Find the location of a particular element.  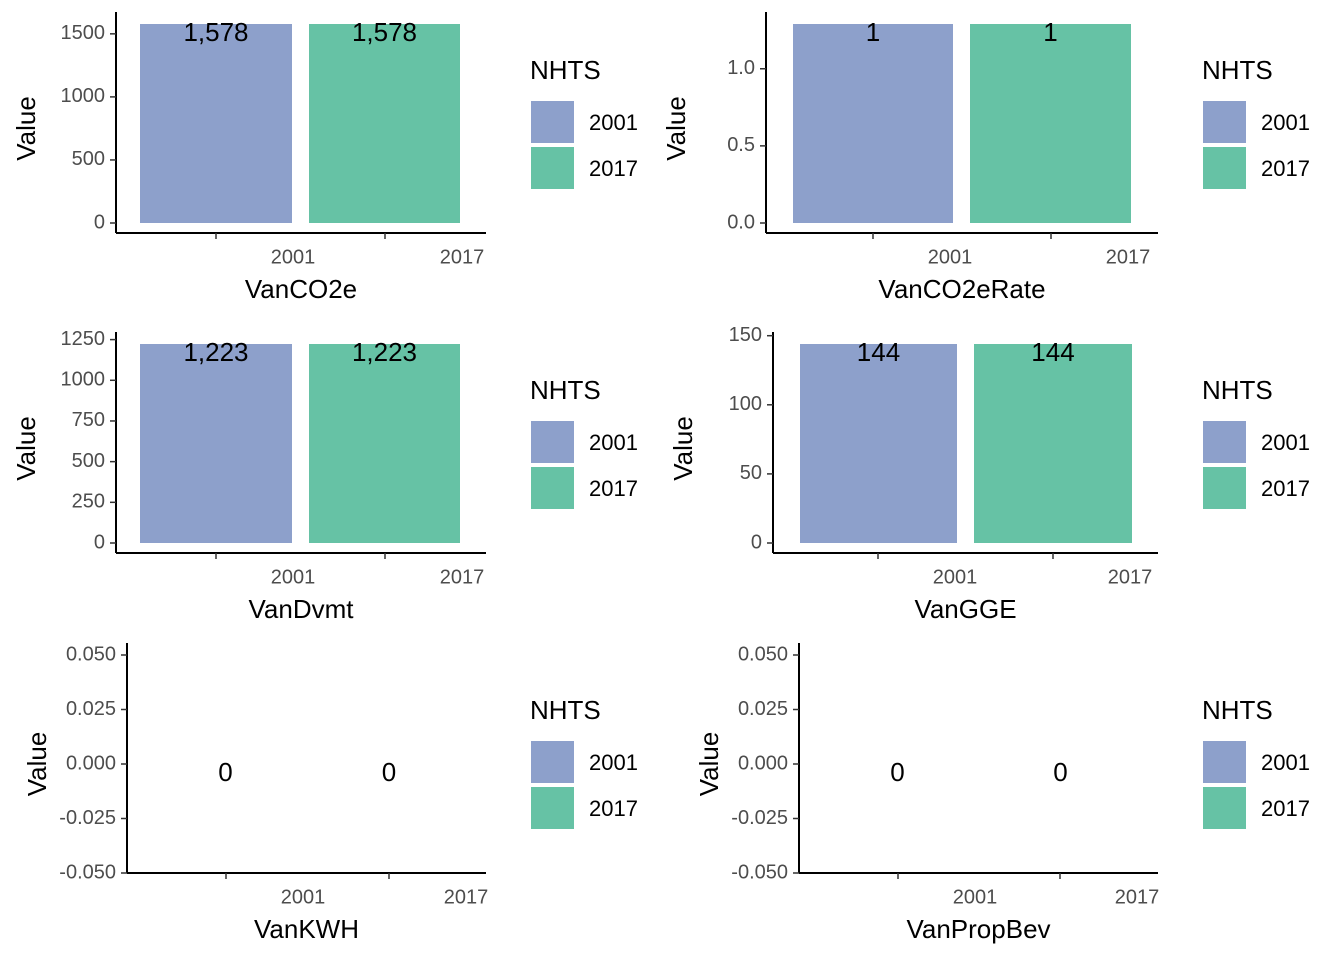

x-axis-title: VanDvmt is located at coordinates (302, 609).